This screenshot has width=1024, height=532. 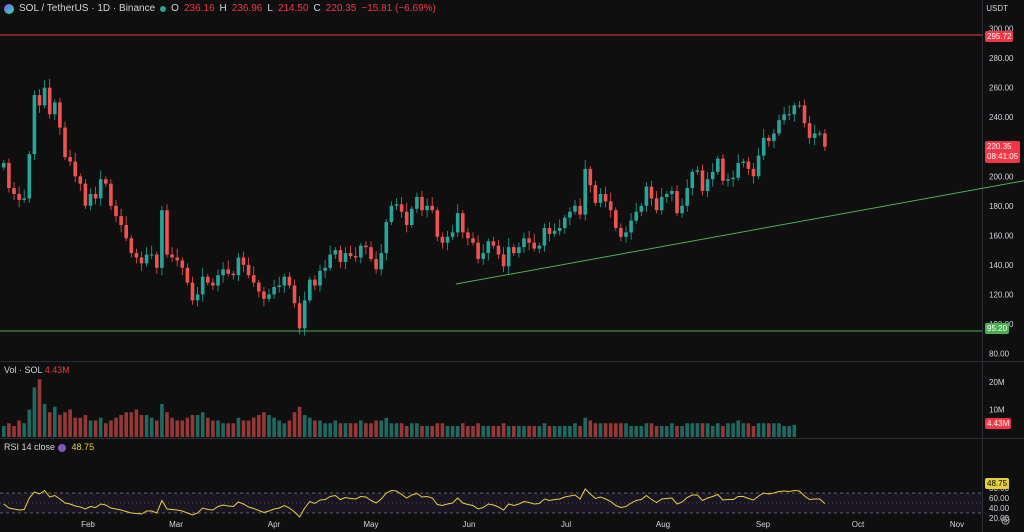 I want to click on time-tick-label: Apr, so click(x=274, y=524).